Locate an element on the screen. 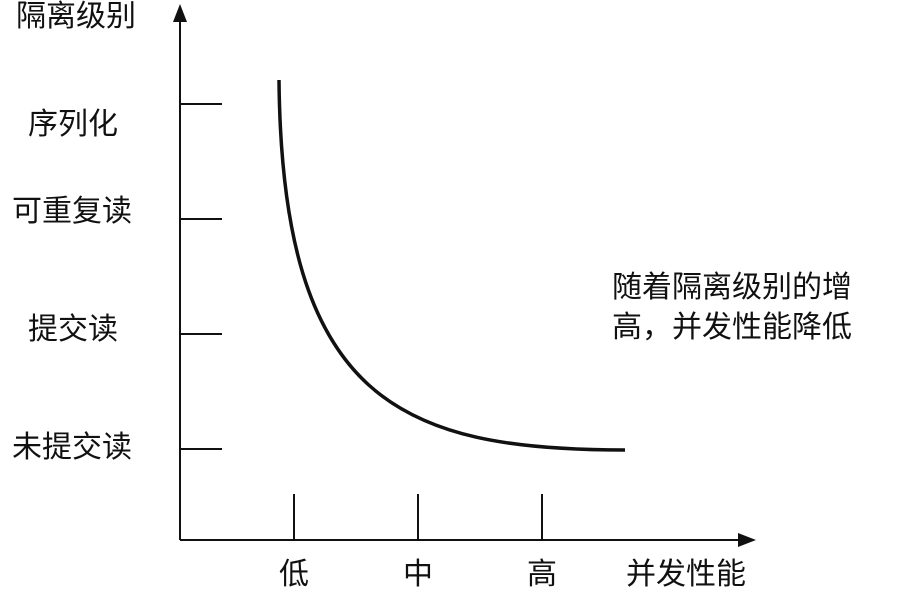  y-axis-title: 隔离级别 is located at coordinates (76, 17).